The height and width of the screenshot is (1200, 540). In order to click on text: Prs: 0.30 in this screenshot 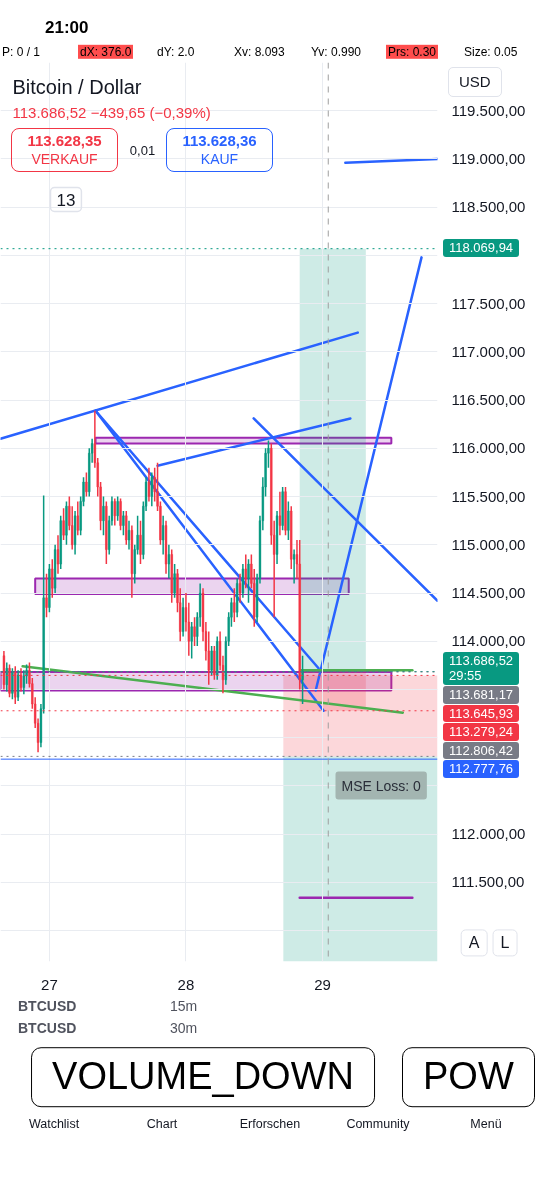, I will do `click(412, 52)`.